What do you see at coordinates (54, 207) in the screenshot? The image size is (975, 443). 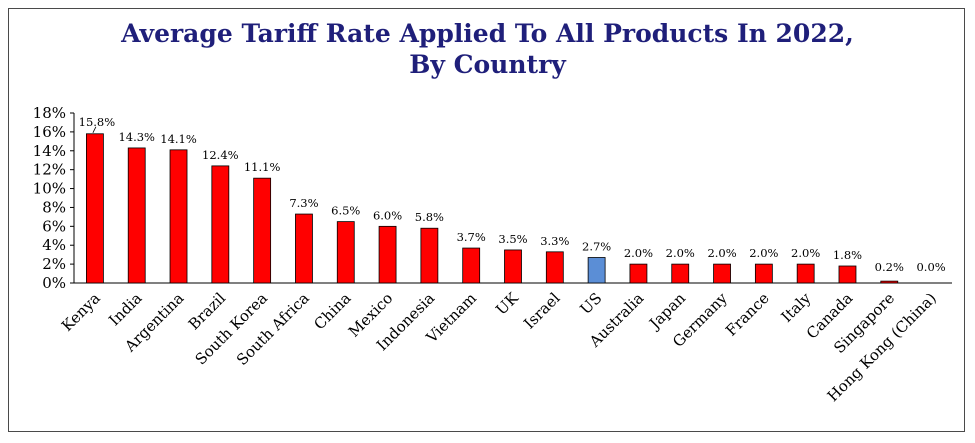 I see `y-tick-label: 8%` at bounding box center [54, 207].